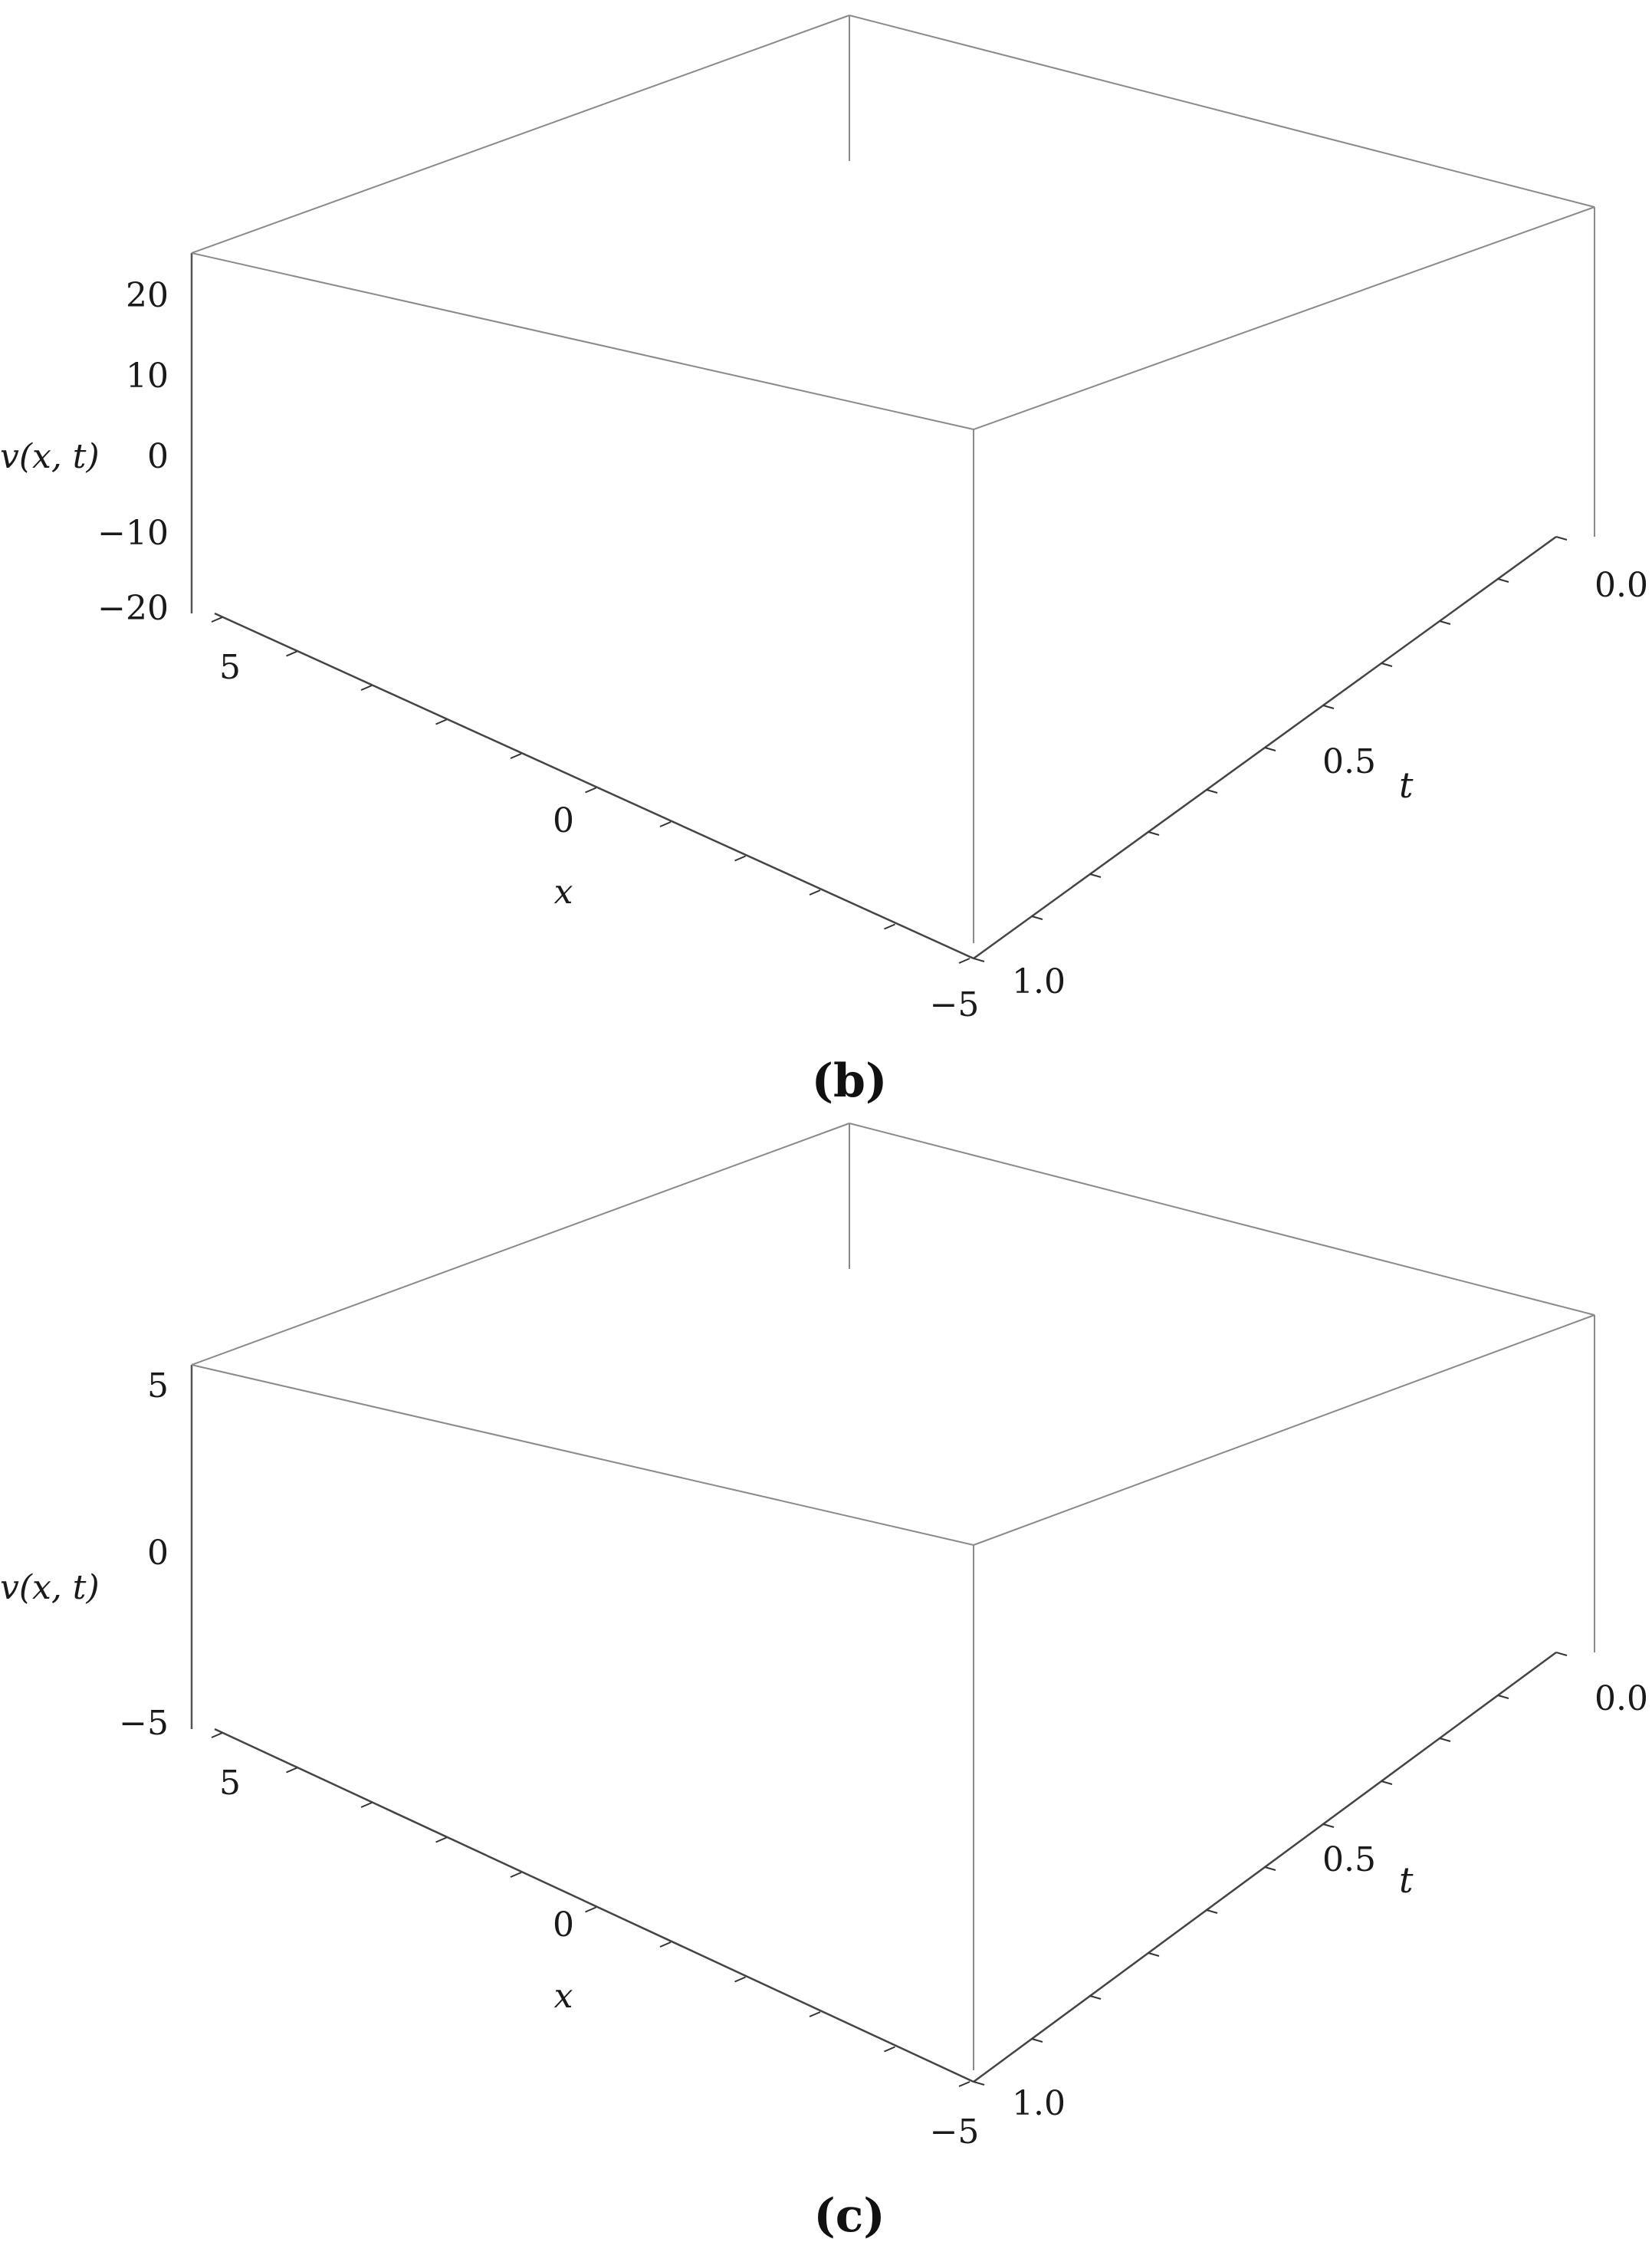 This screenshot has height=2252, width=1652. Describe the element at coordinates (147, 295) in the screenshot. I see `z-tick-0: 20` at that location.